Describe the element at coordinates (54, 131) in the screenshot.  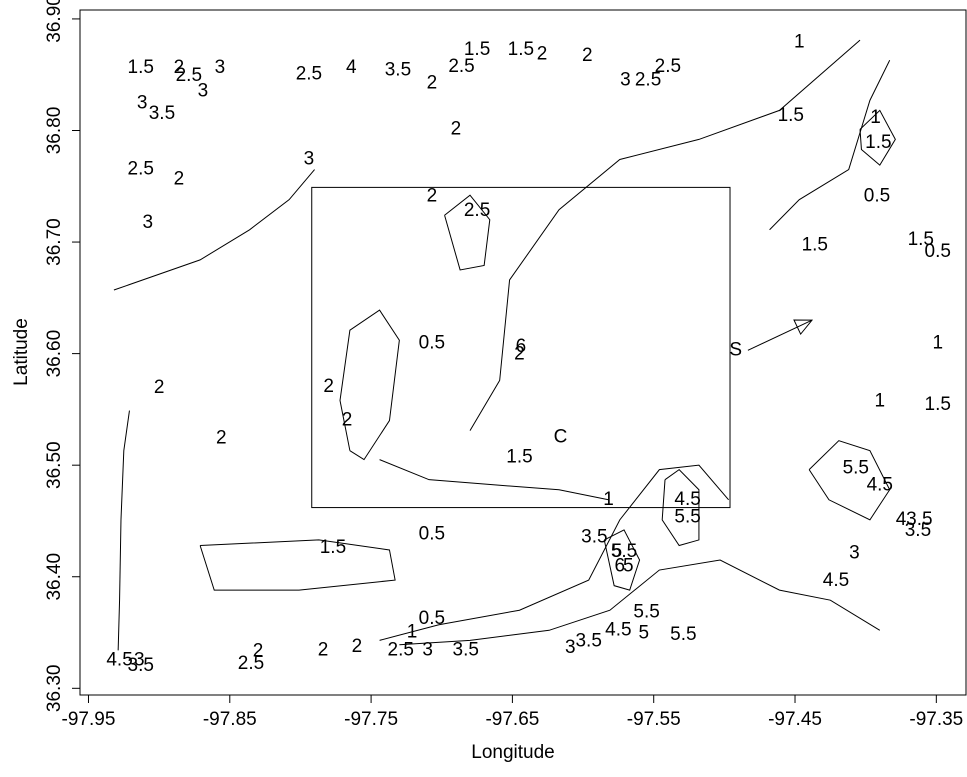
I see `y-tick-label: 36.80` at that location.